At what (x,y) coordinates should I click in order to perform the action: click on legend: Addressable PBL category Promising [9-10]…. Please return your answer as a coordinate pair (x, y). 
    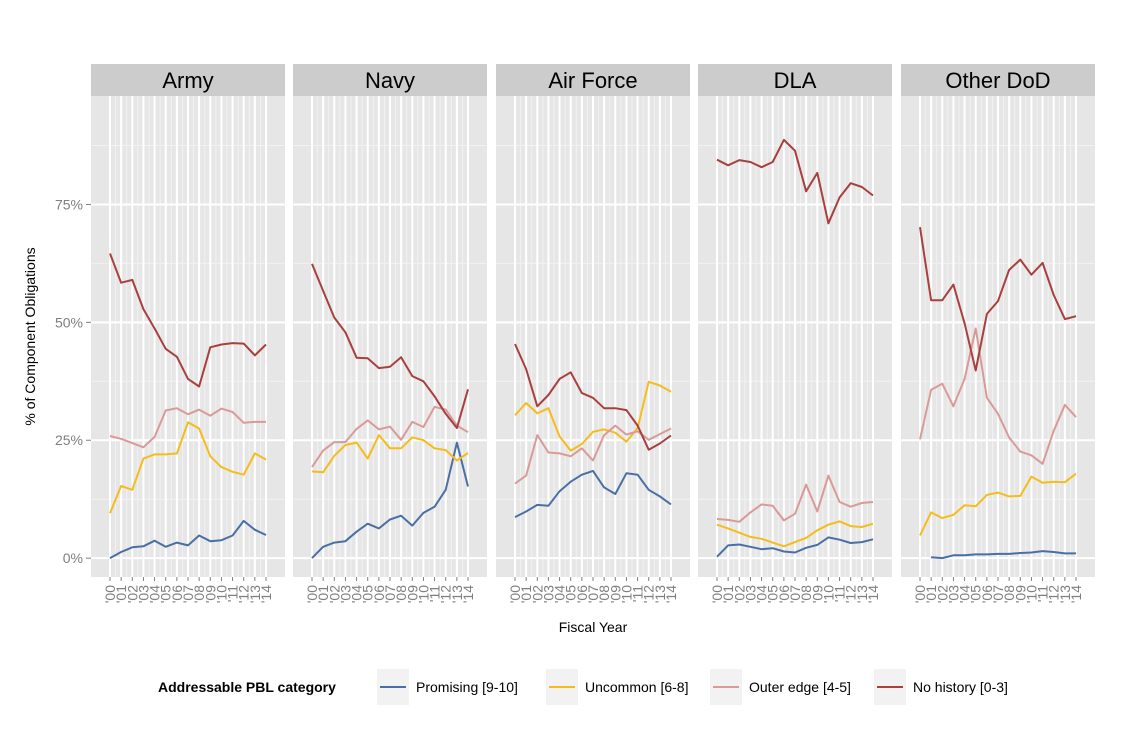
    Looking at the image, I should click on (583, 687).